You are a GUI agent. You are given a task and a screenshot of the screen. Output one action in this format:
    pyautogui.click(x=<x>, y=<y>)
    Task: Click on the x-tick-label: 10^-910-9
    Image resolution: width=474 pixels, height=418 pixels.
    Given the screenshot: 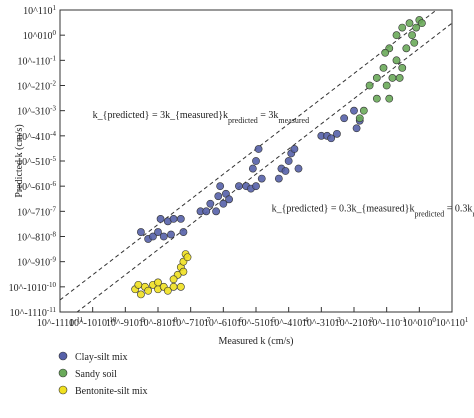 What is the action you would take?
    pyautogui.click(x=125, y=322)
    